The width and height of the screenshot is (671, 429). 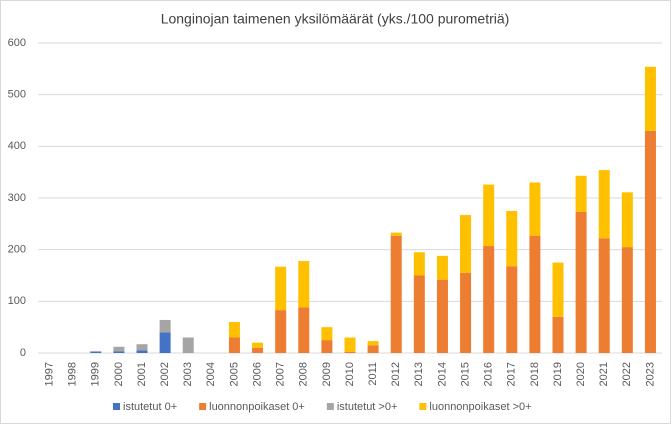 What do you see at coordinates (73, 374) in the screenshot?
I see `x-tick-label: 1998` at bounding box center [73, 374].